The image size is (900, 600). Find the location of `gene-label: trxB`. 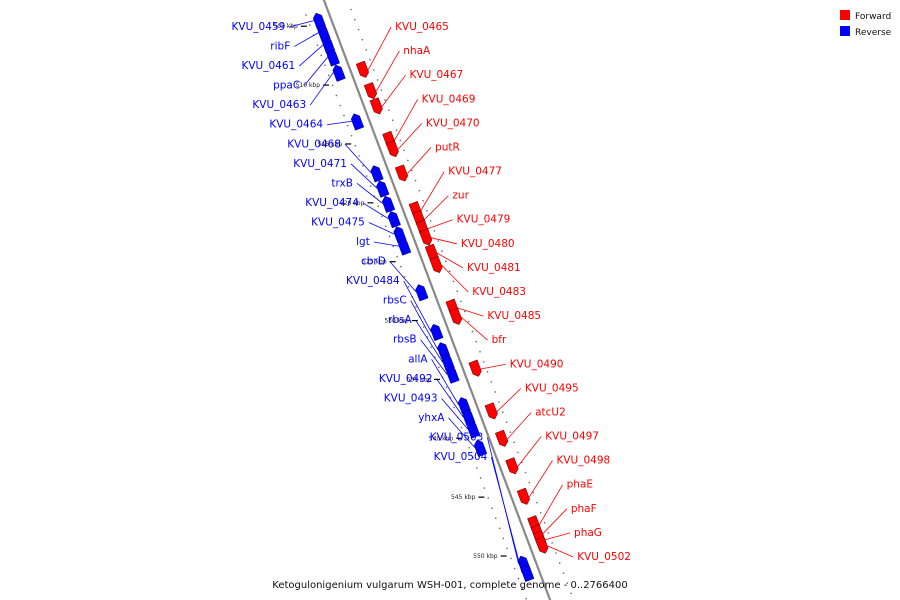

gene-label: trxB is located at coordinates (342, 183).